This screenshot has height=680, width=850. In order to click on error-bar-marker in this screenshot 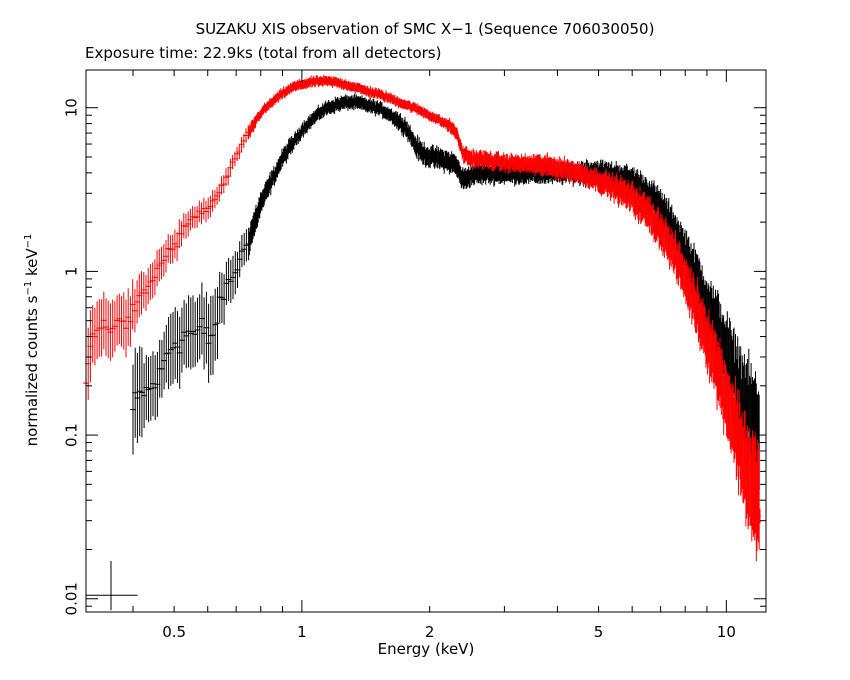, I will do `click(112, 586)`.